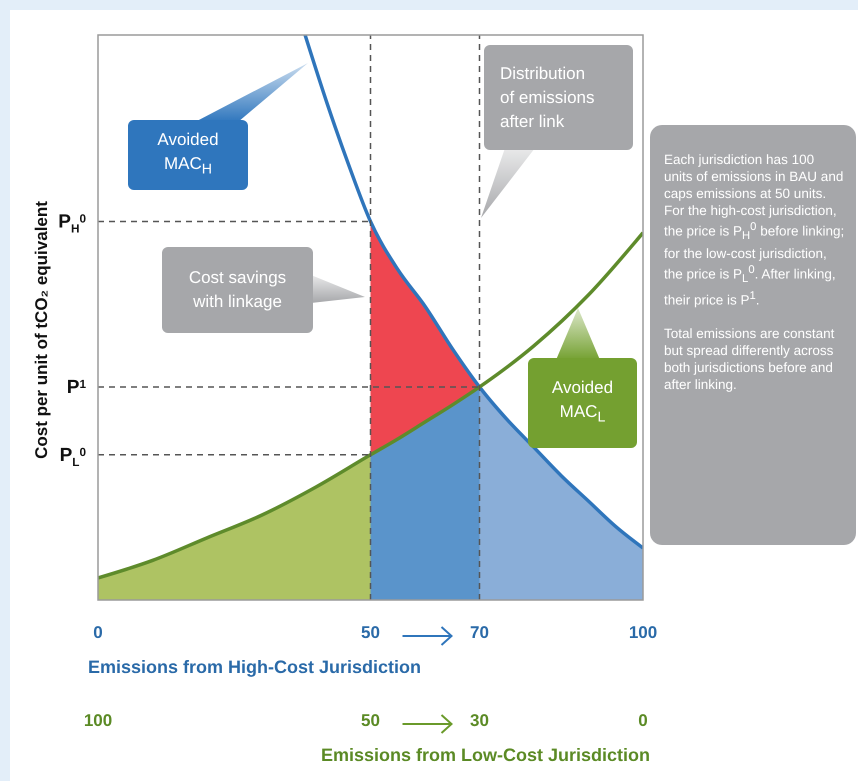 Image resolution: width=858 pixels, height=781 pixels. Describe the element at coordinates (754, 230) in the screenshot. I see `text: Each jurisdiction has 100 units of emissions in BAU and caps emissions at 50 units. For the high-cost jurisdiction, the price is P$_{H}$$^{0}$ before linking; for the low-cost jurisdiction, the price is P$_{L}$$^{0}$. After linking, their price is P$^{1}$.` at that location.